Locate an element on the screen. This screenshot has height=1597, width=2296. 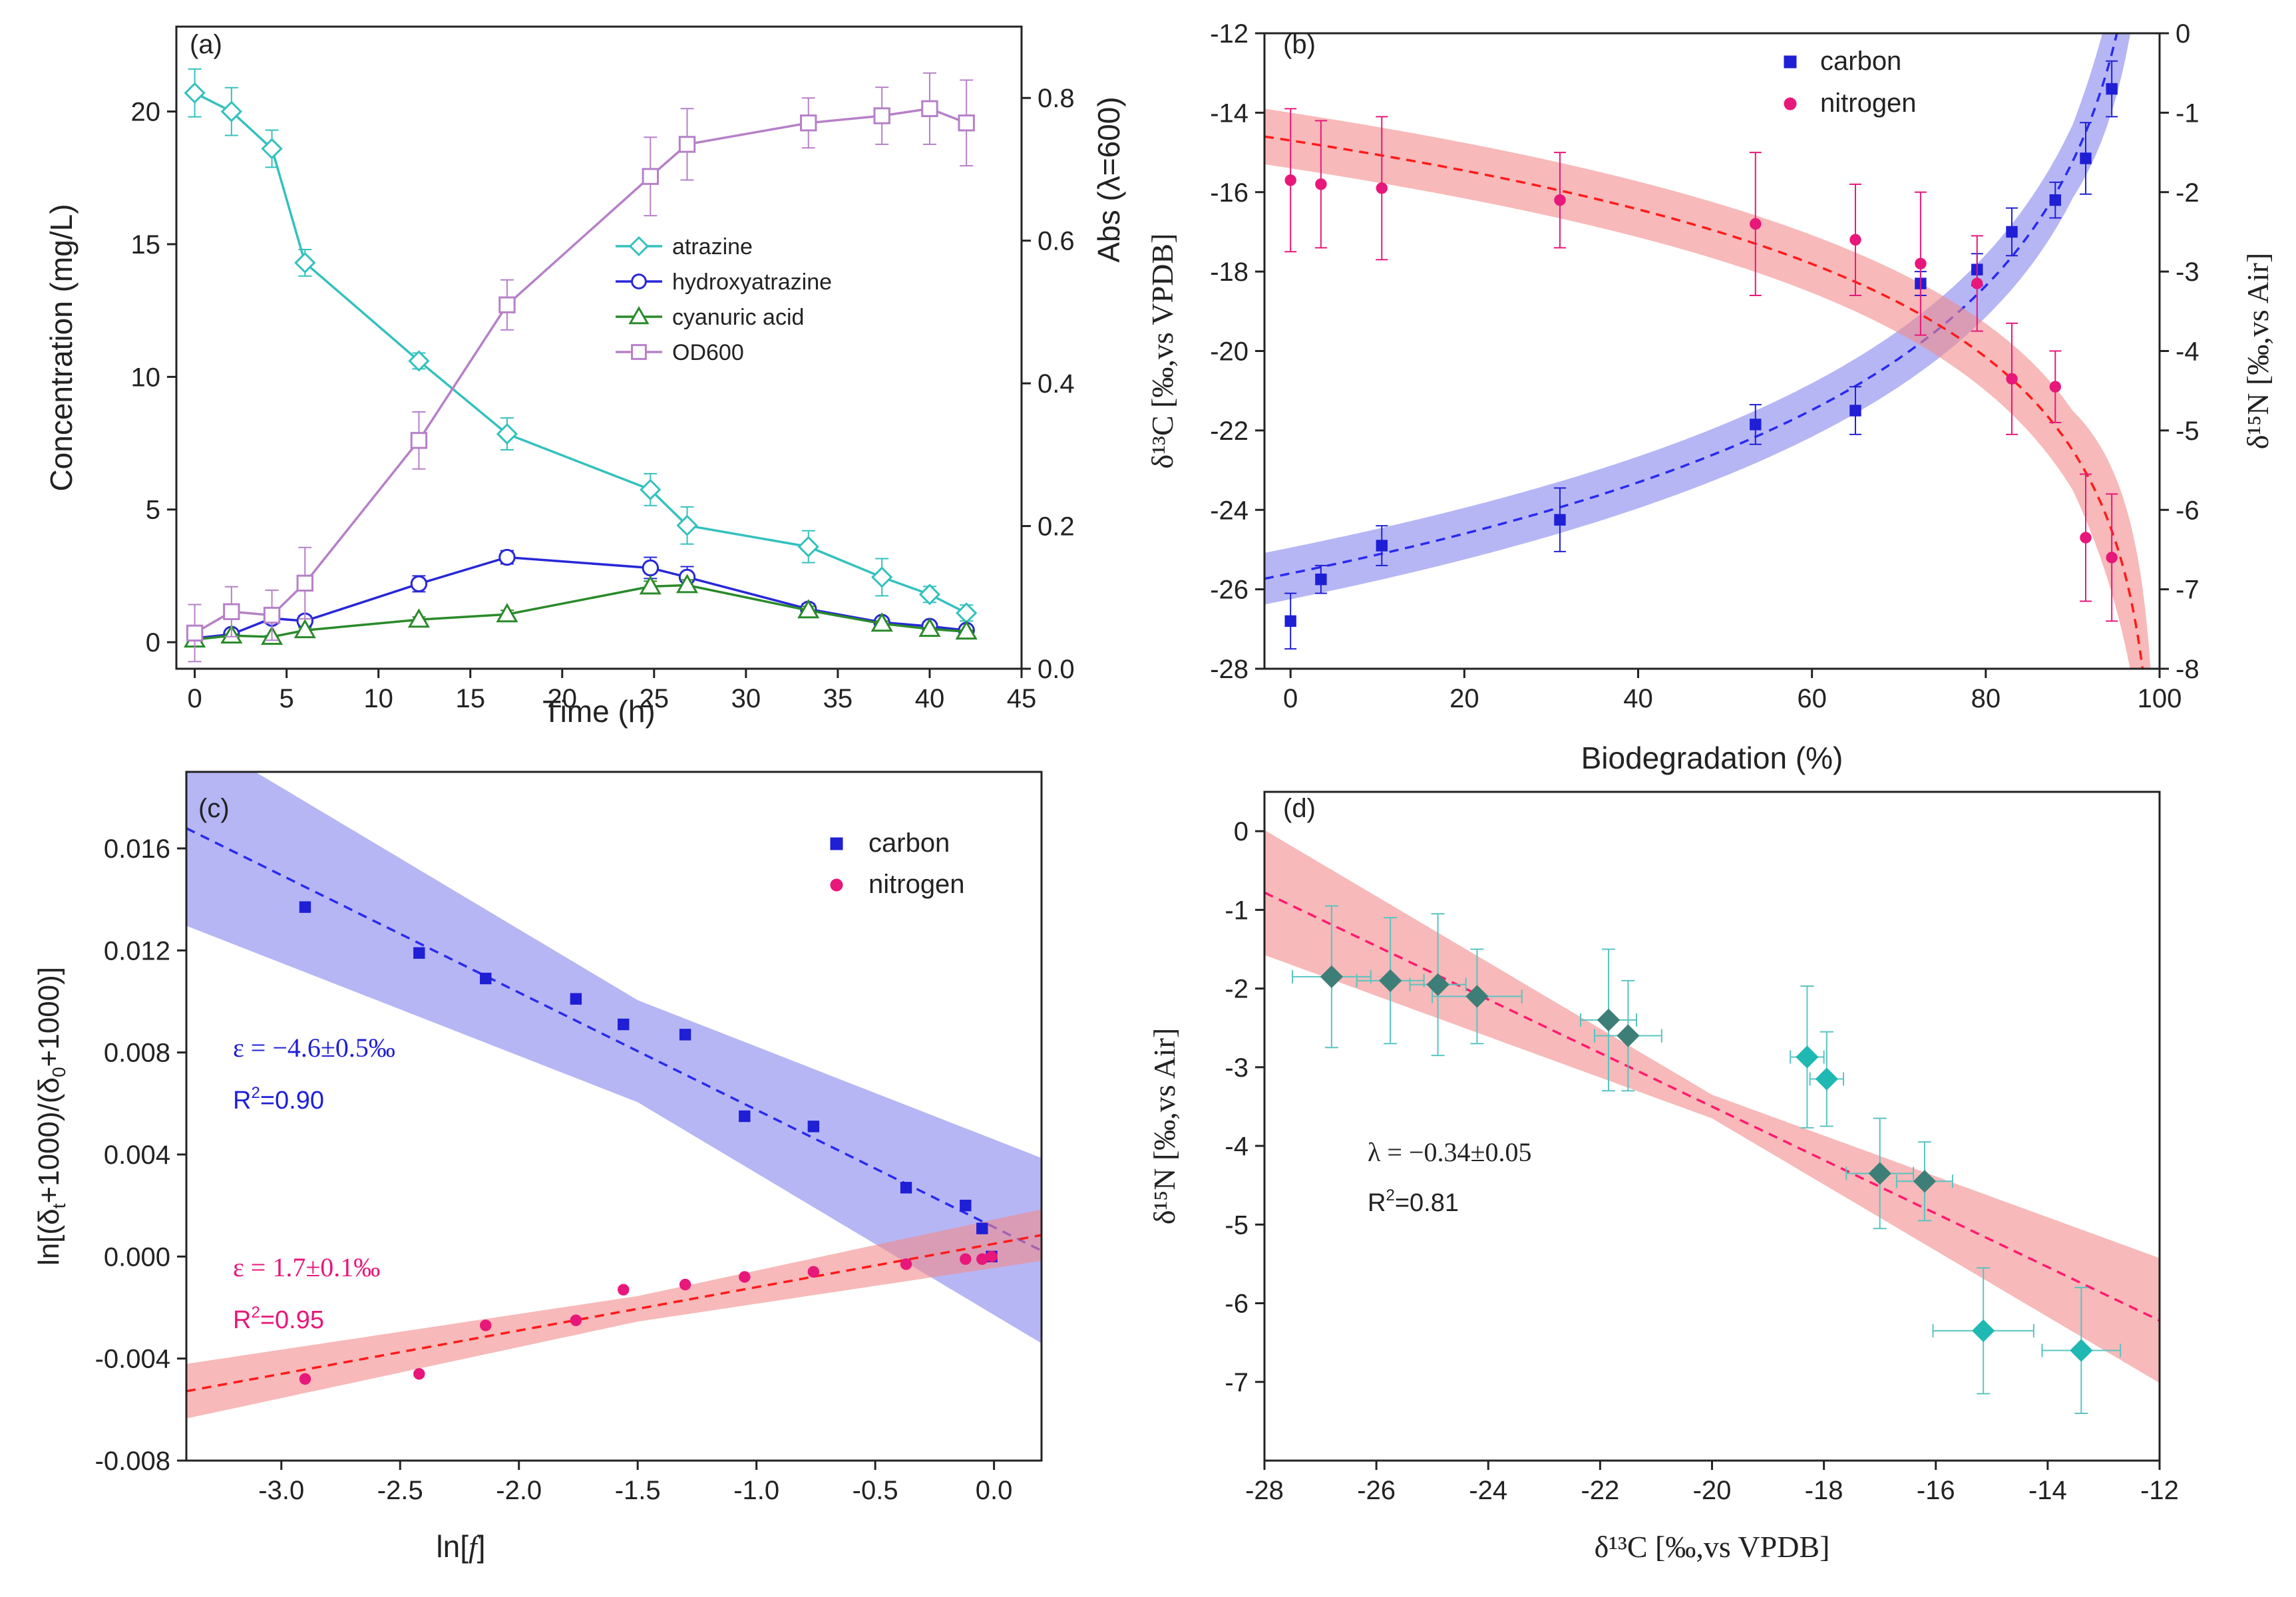
y-tick-label: 0.004 is located at coordinates (137, 1155).